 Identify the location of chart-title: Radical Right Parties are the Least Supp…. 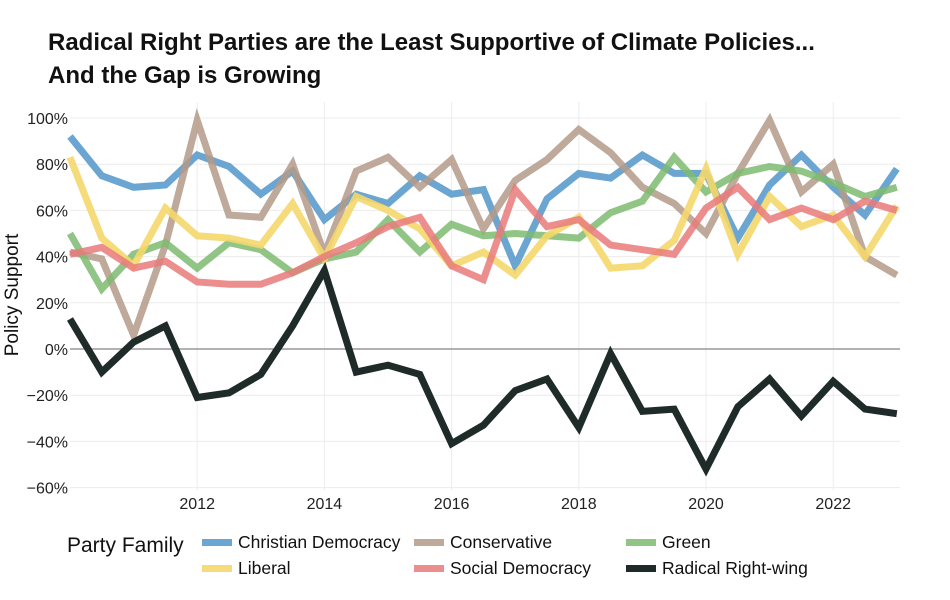
(431, 59).